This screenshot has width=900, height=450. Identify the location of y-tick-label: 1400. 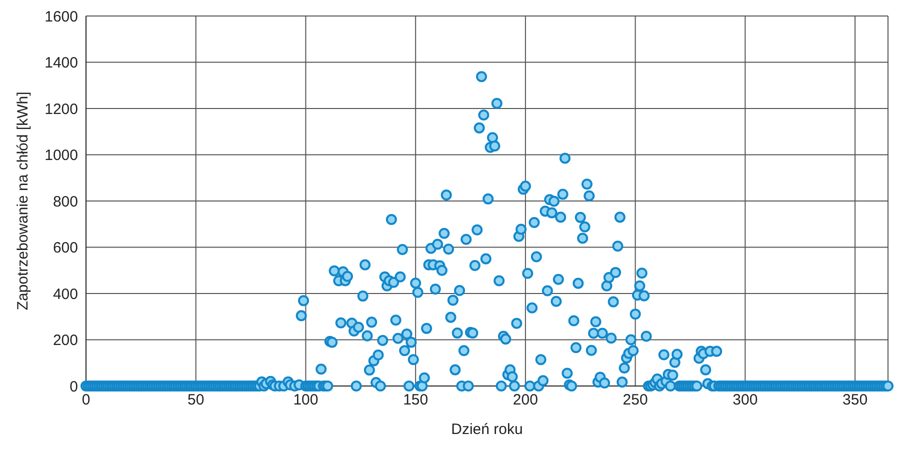
(61, 63).